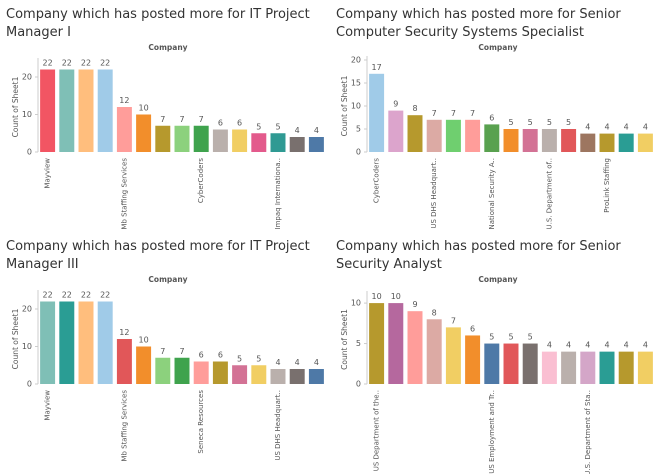  I want to click on x-tick-label: US DHS Headquart.., so click(434, 193).